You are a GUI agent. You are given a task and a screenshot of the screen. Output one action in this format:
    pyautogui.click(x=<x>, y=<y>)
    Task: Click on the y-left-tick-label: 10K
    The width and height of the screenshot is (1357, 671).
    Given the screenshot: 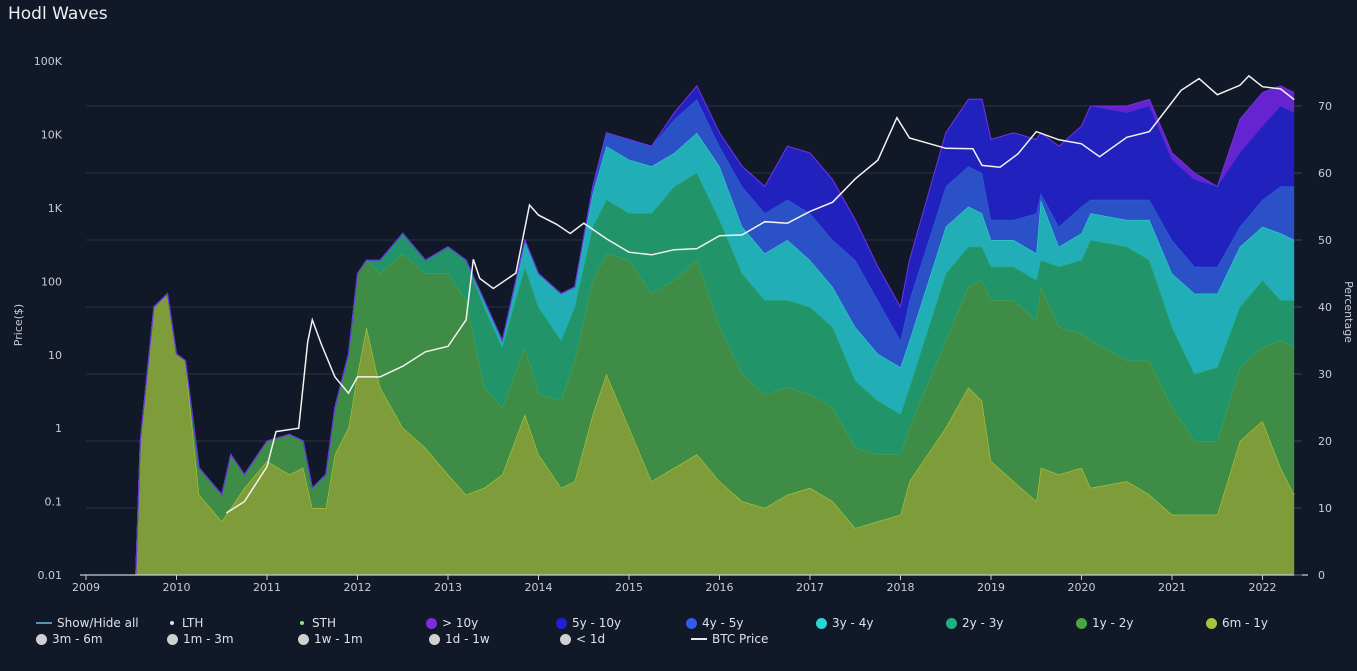 What is the action you would take?
    pyautogui.click(x=52, y=135)
    